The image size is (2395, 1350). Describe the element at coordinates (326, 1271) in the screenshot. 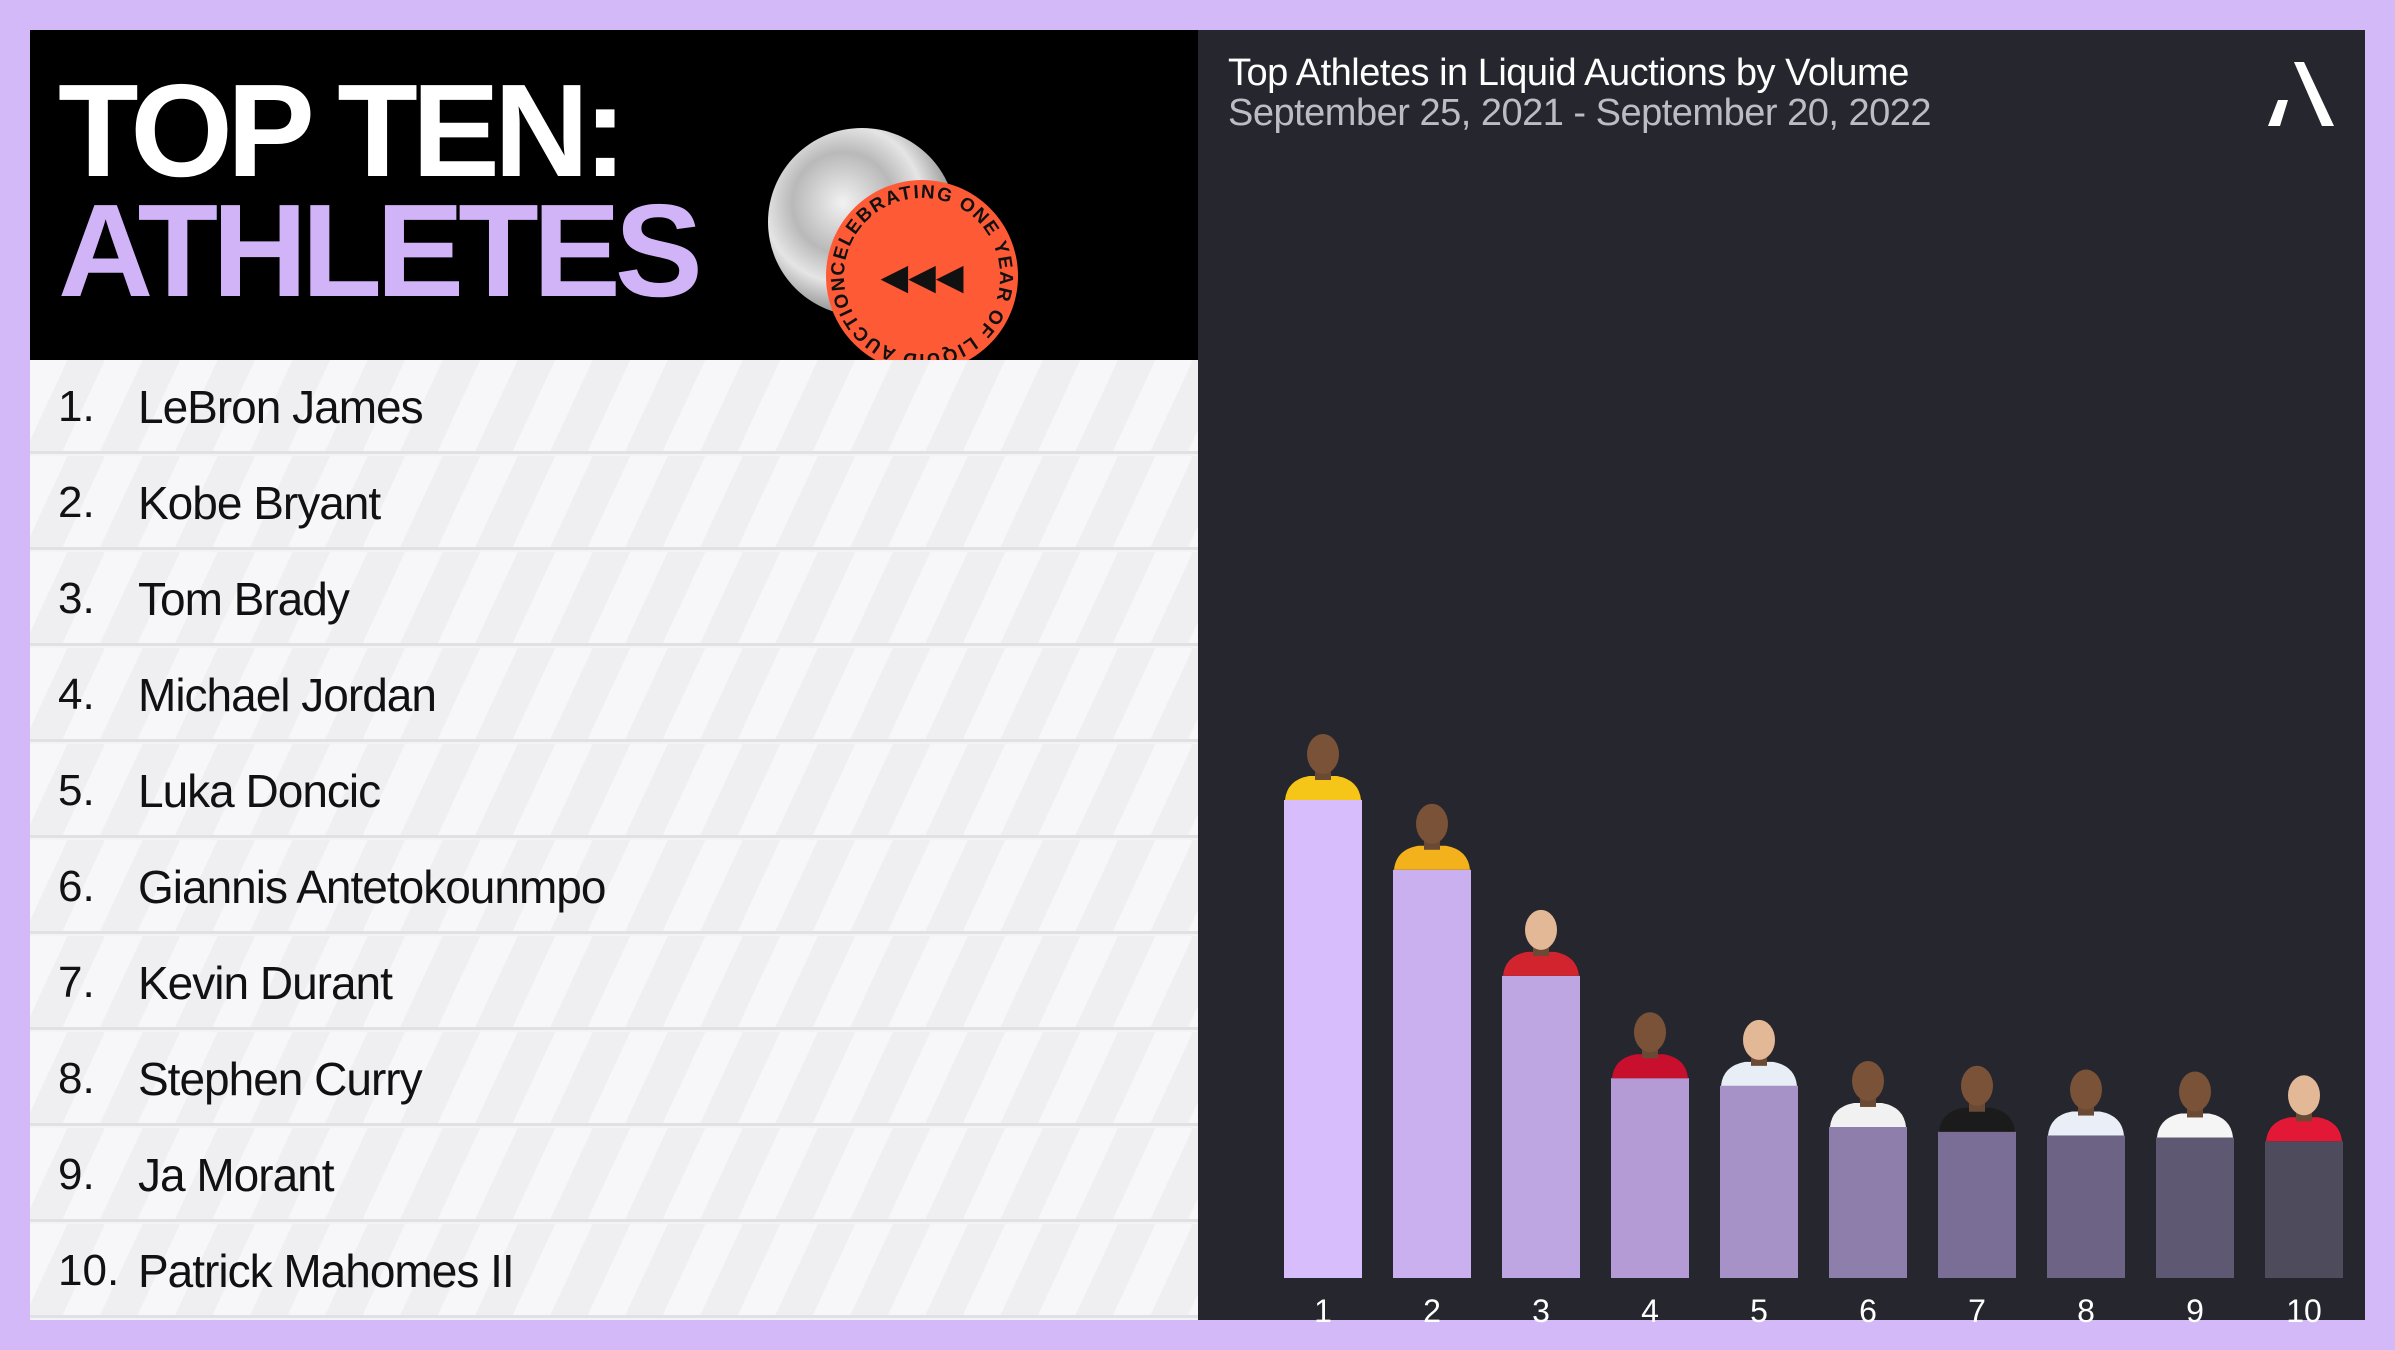

I see `athlete-name: Patrick Mahomes II` at that location.